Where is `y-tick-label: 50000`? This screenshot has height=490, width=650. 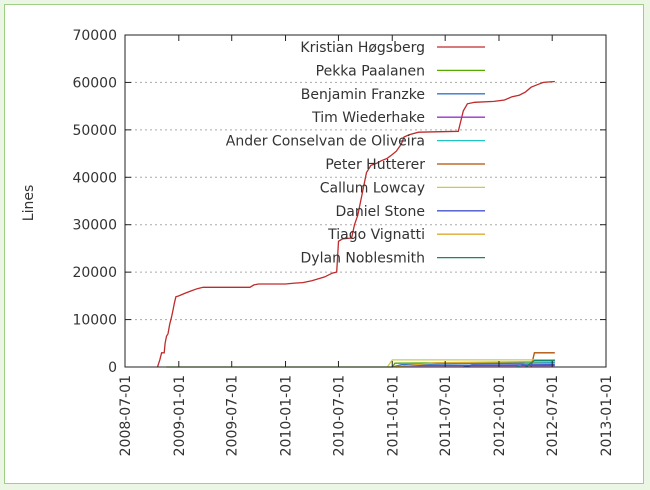 y-tick-label: 50000 is located at coordinates (94, 131).